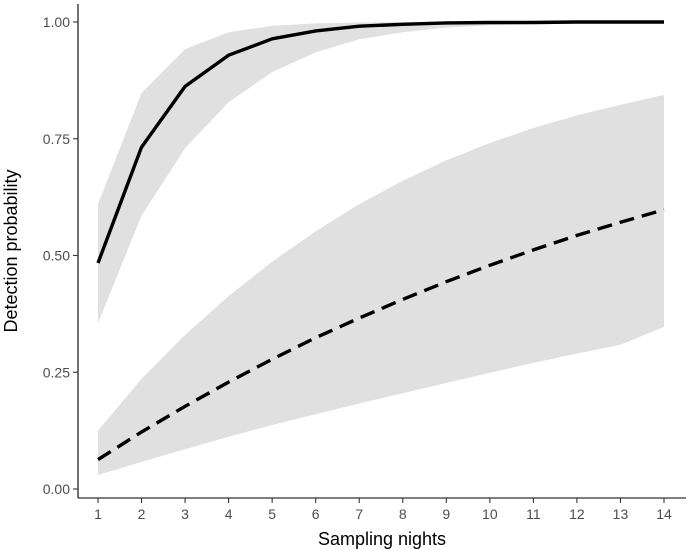 This screenshot has height=550, width=692. What do you see at coordinates (56, 489) in the screenshot?
I see `y-tick-label: 0.00` at bounding box center [56, 489].